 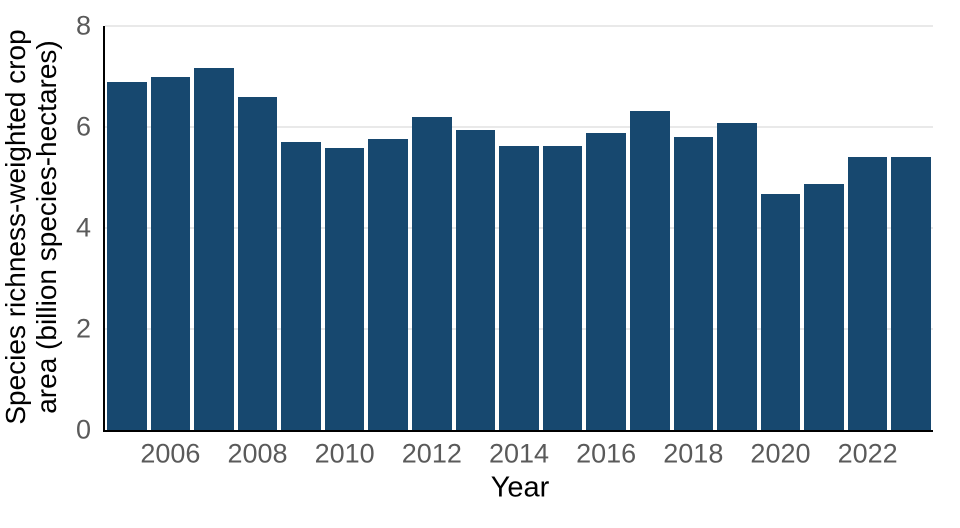 I want to click on bar-2011, so click(x=388, y=284).